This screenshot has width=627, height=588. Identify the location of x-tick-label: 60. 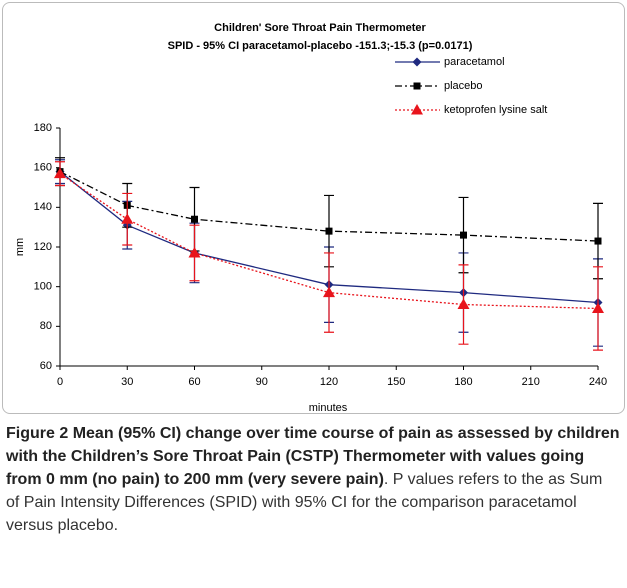
(194, 382).